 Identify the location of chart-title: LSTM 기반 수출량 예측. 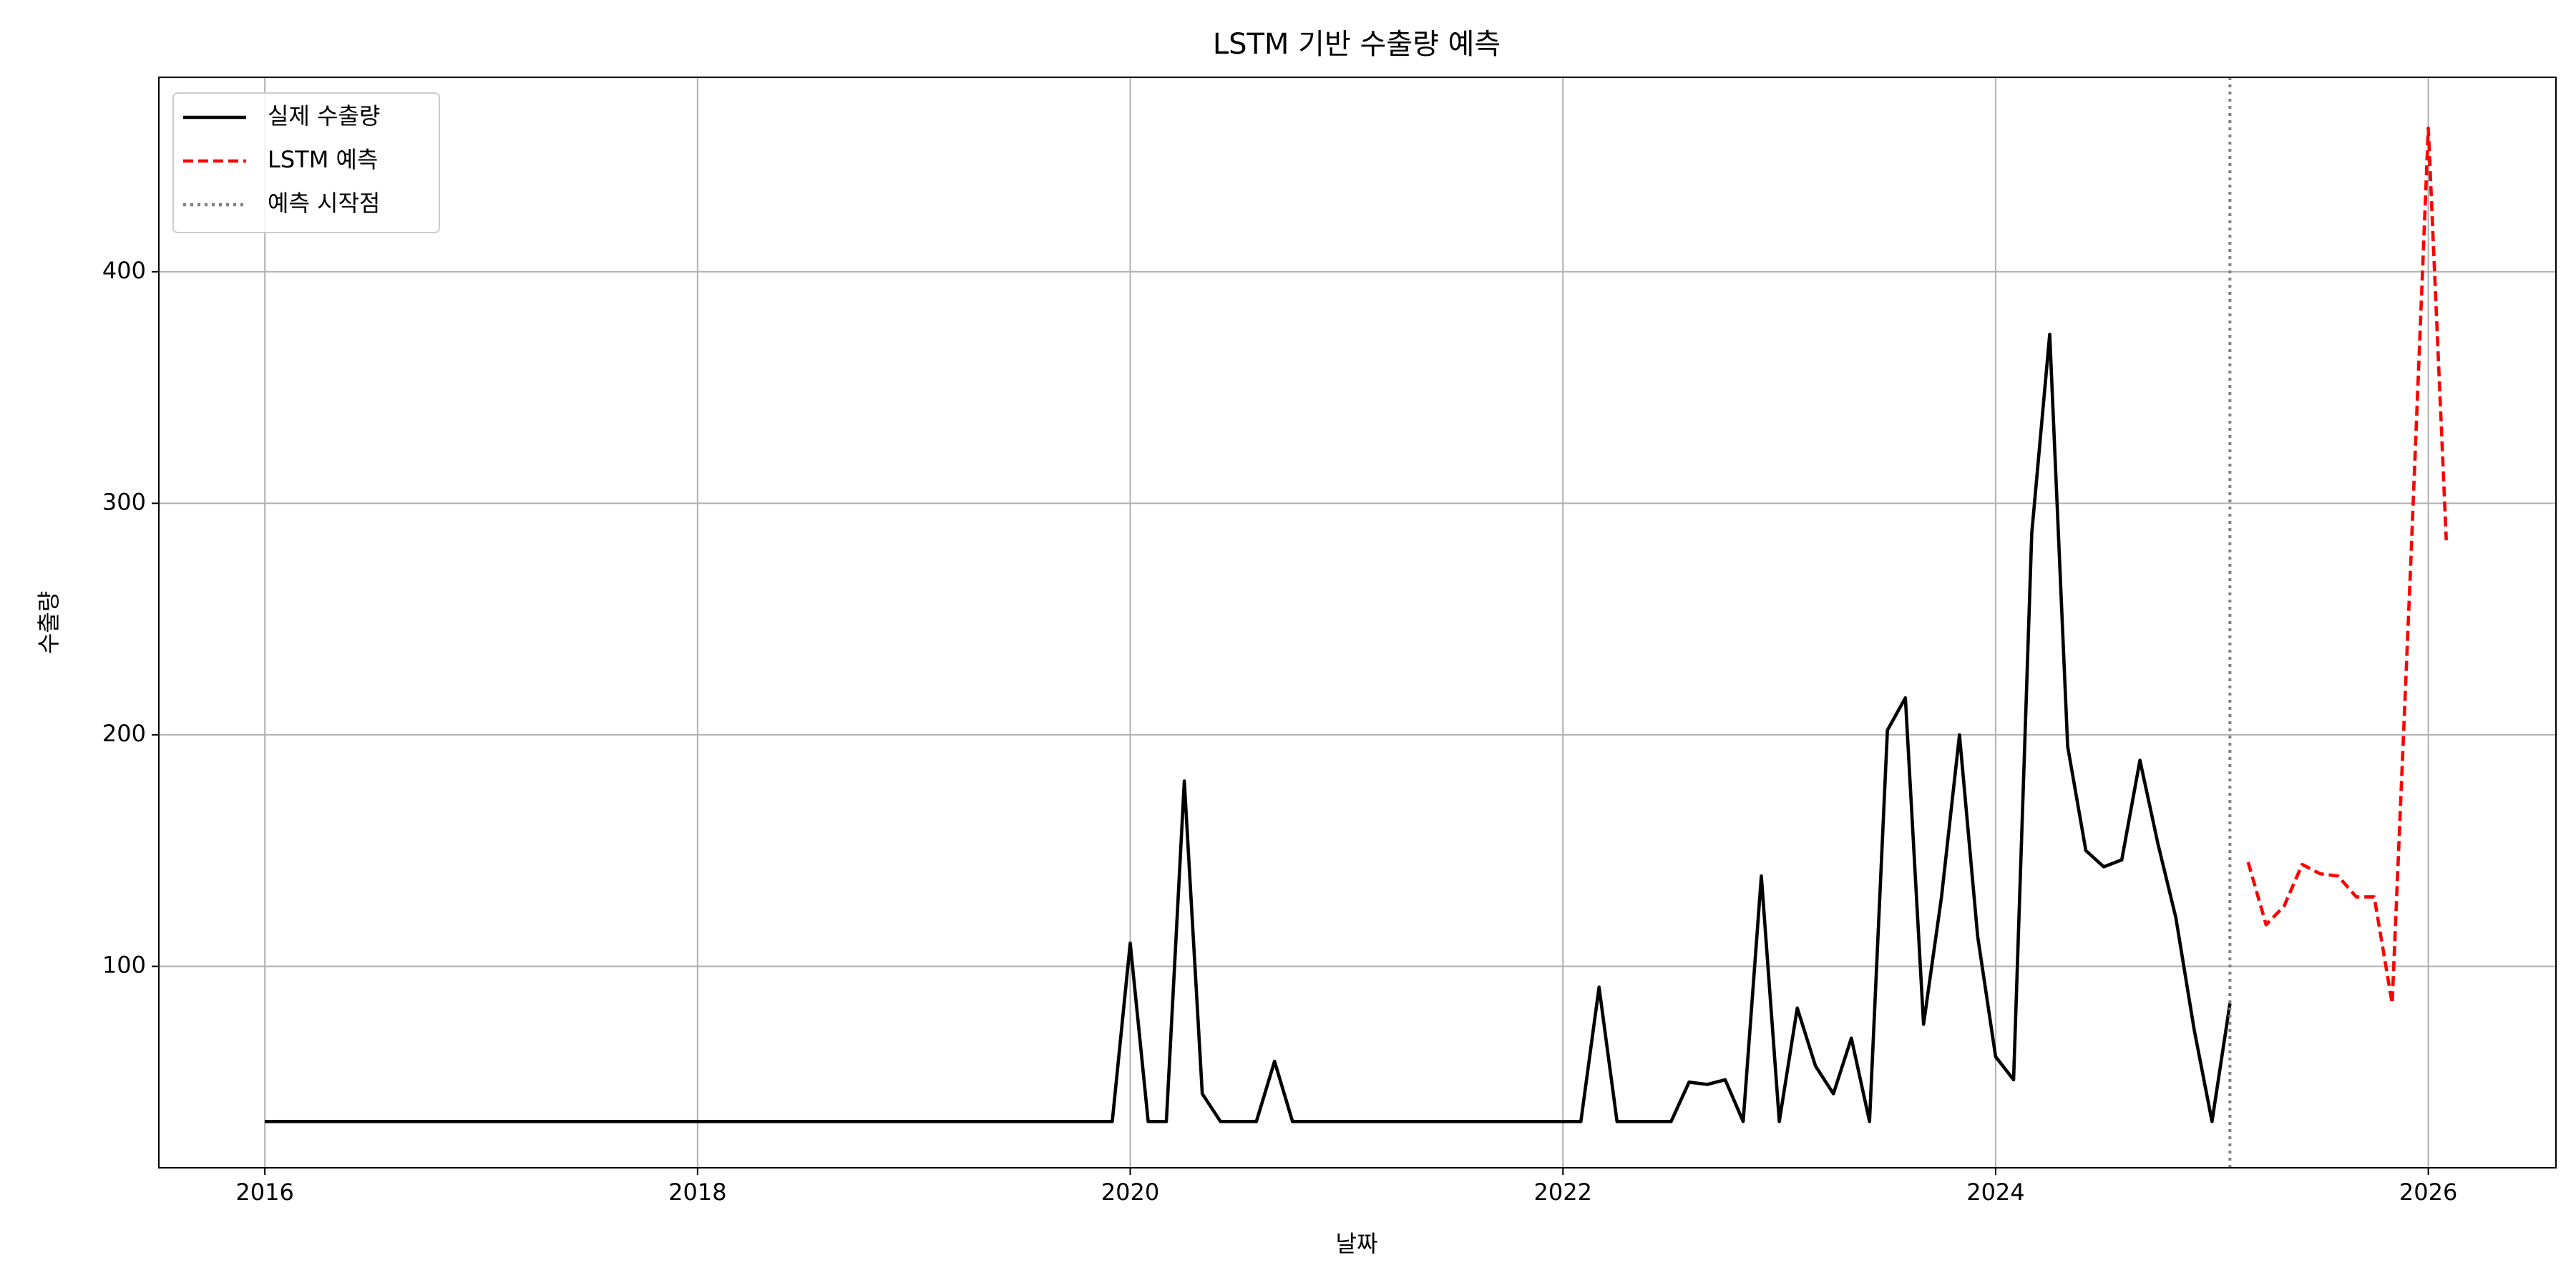
(1357, 44).